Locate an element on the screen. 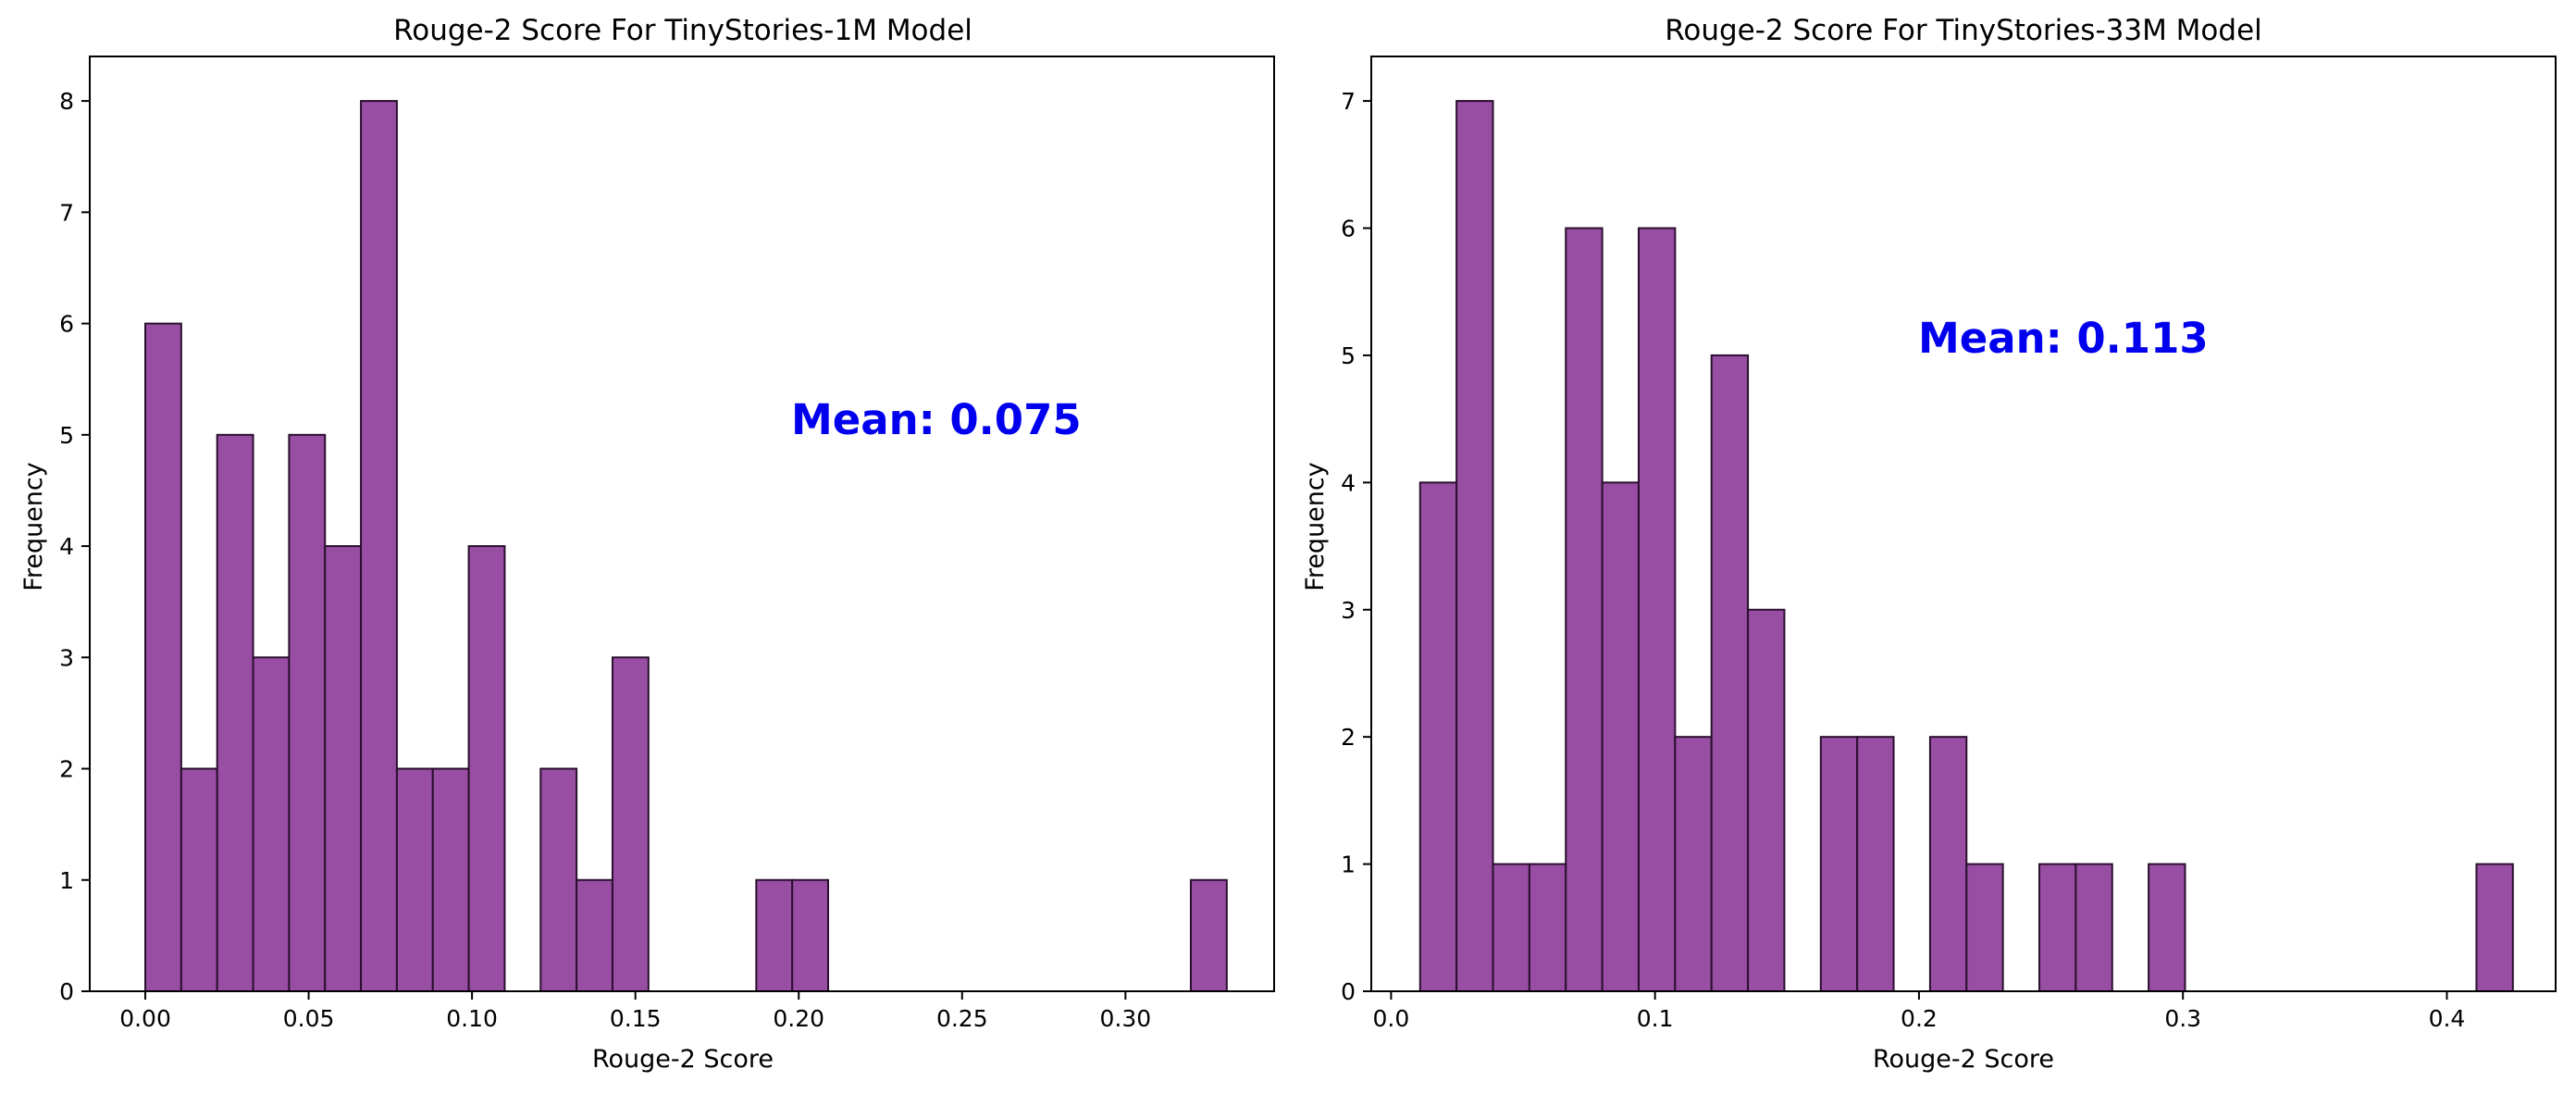 This screenshot has height=1094, width=2576. x-ticks-33m: 0.0 0.1 0.2 0.3 0.4 is located at coordinates (1920, 1011).